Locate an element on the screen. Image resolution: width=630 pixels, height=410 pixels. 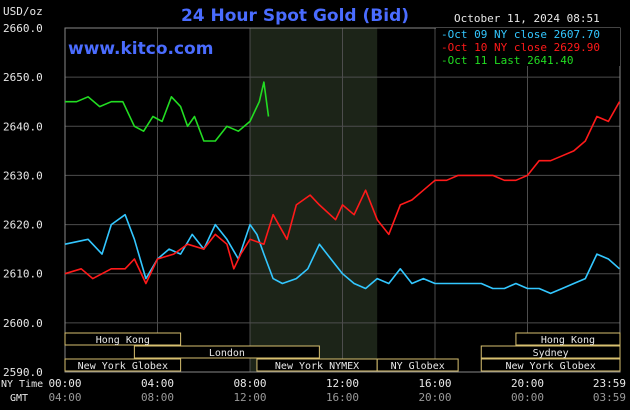
x-tick-ny: 08:00 is located at coordinates (249, 383).